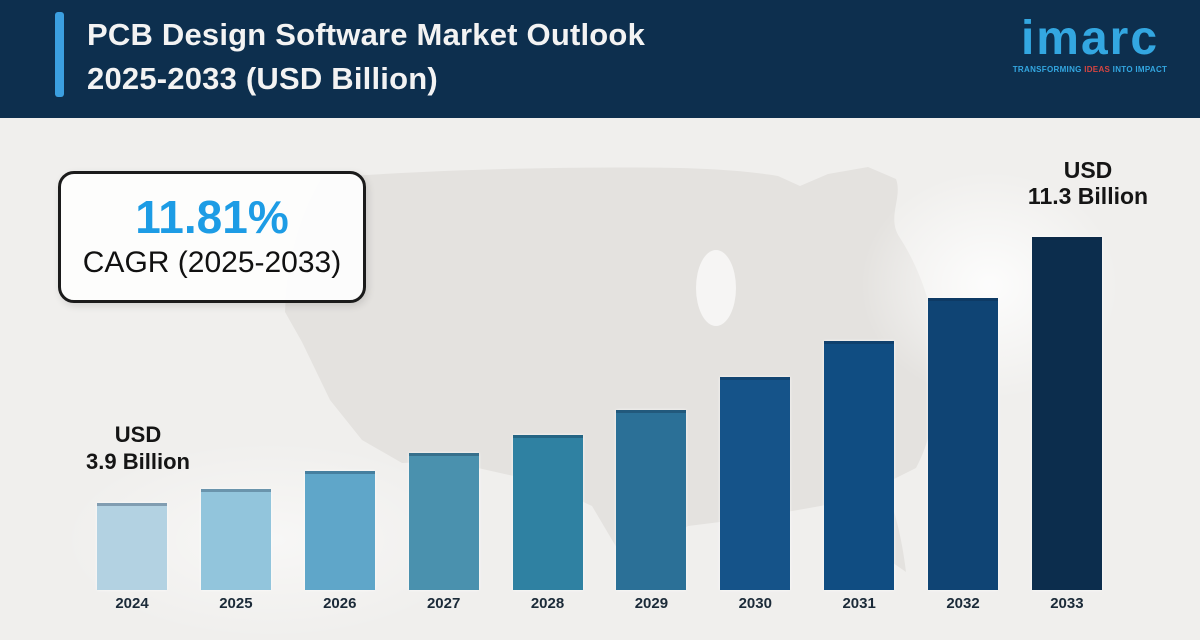 The width and height of the screenshot is (1200, 640). I want to click on chart-bar-2025, so click(235, 539).